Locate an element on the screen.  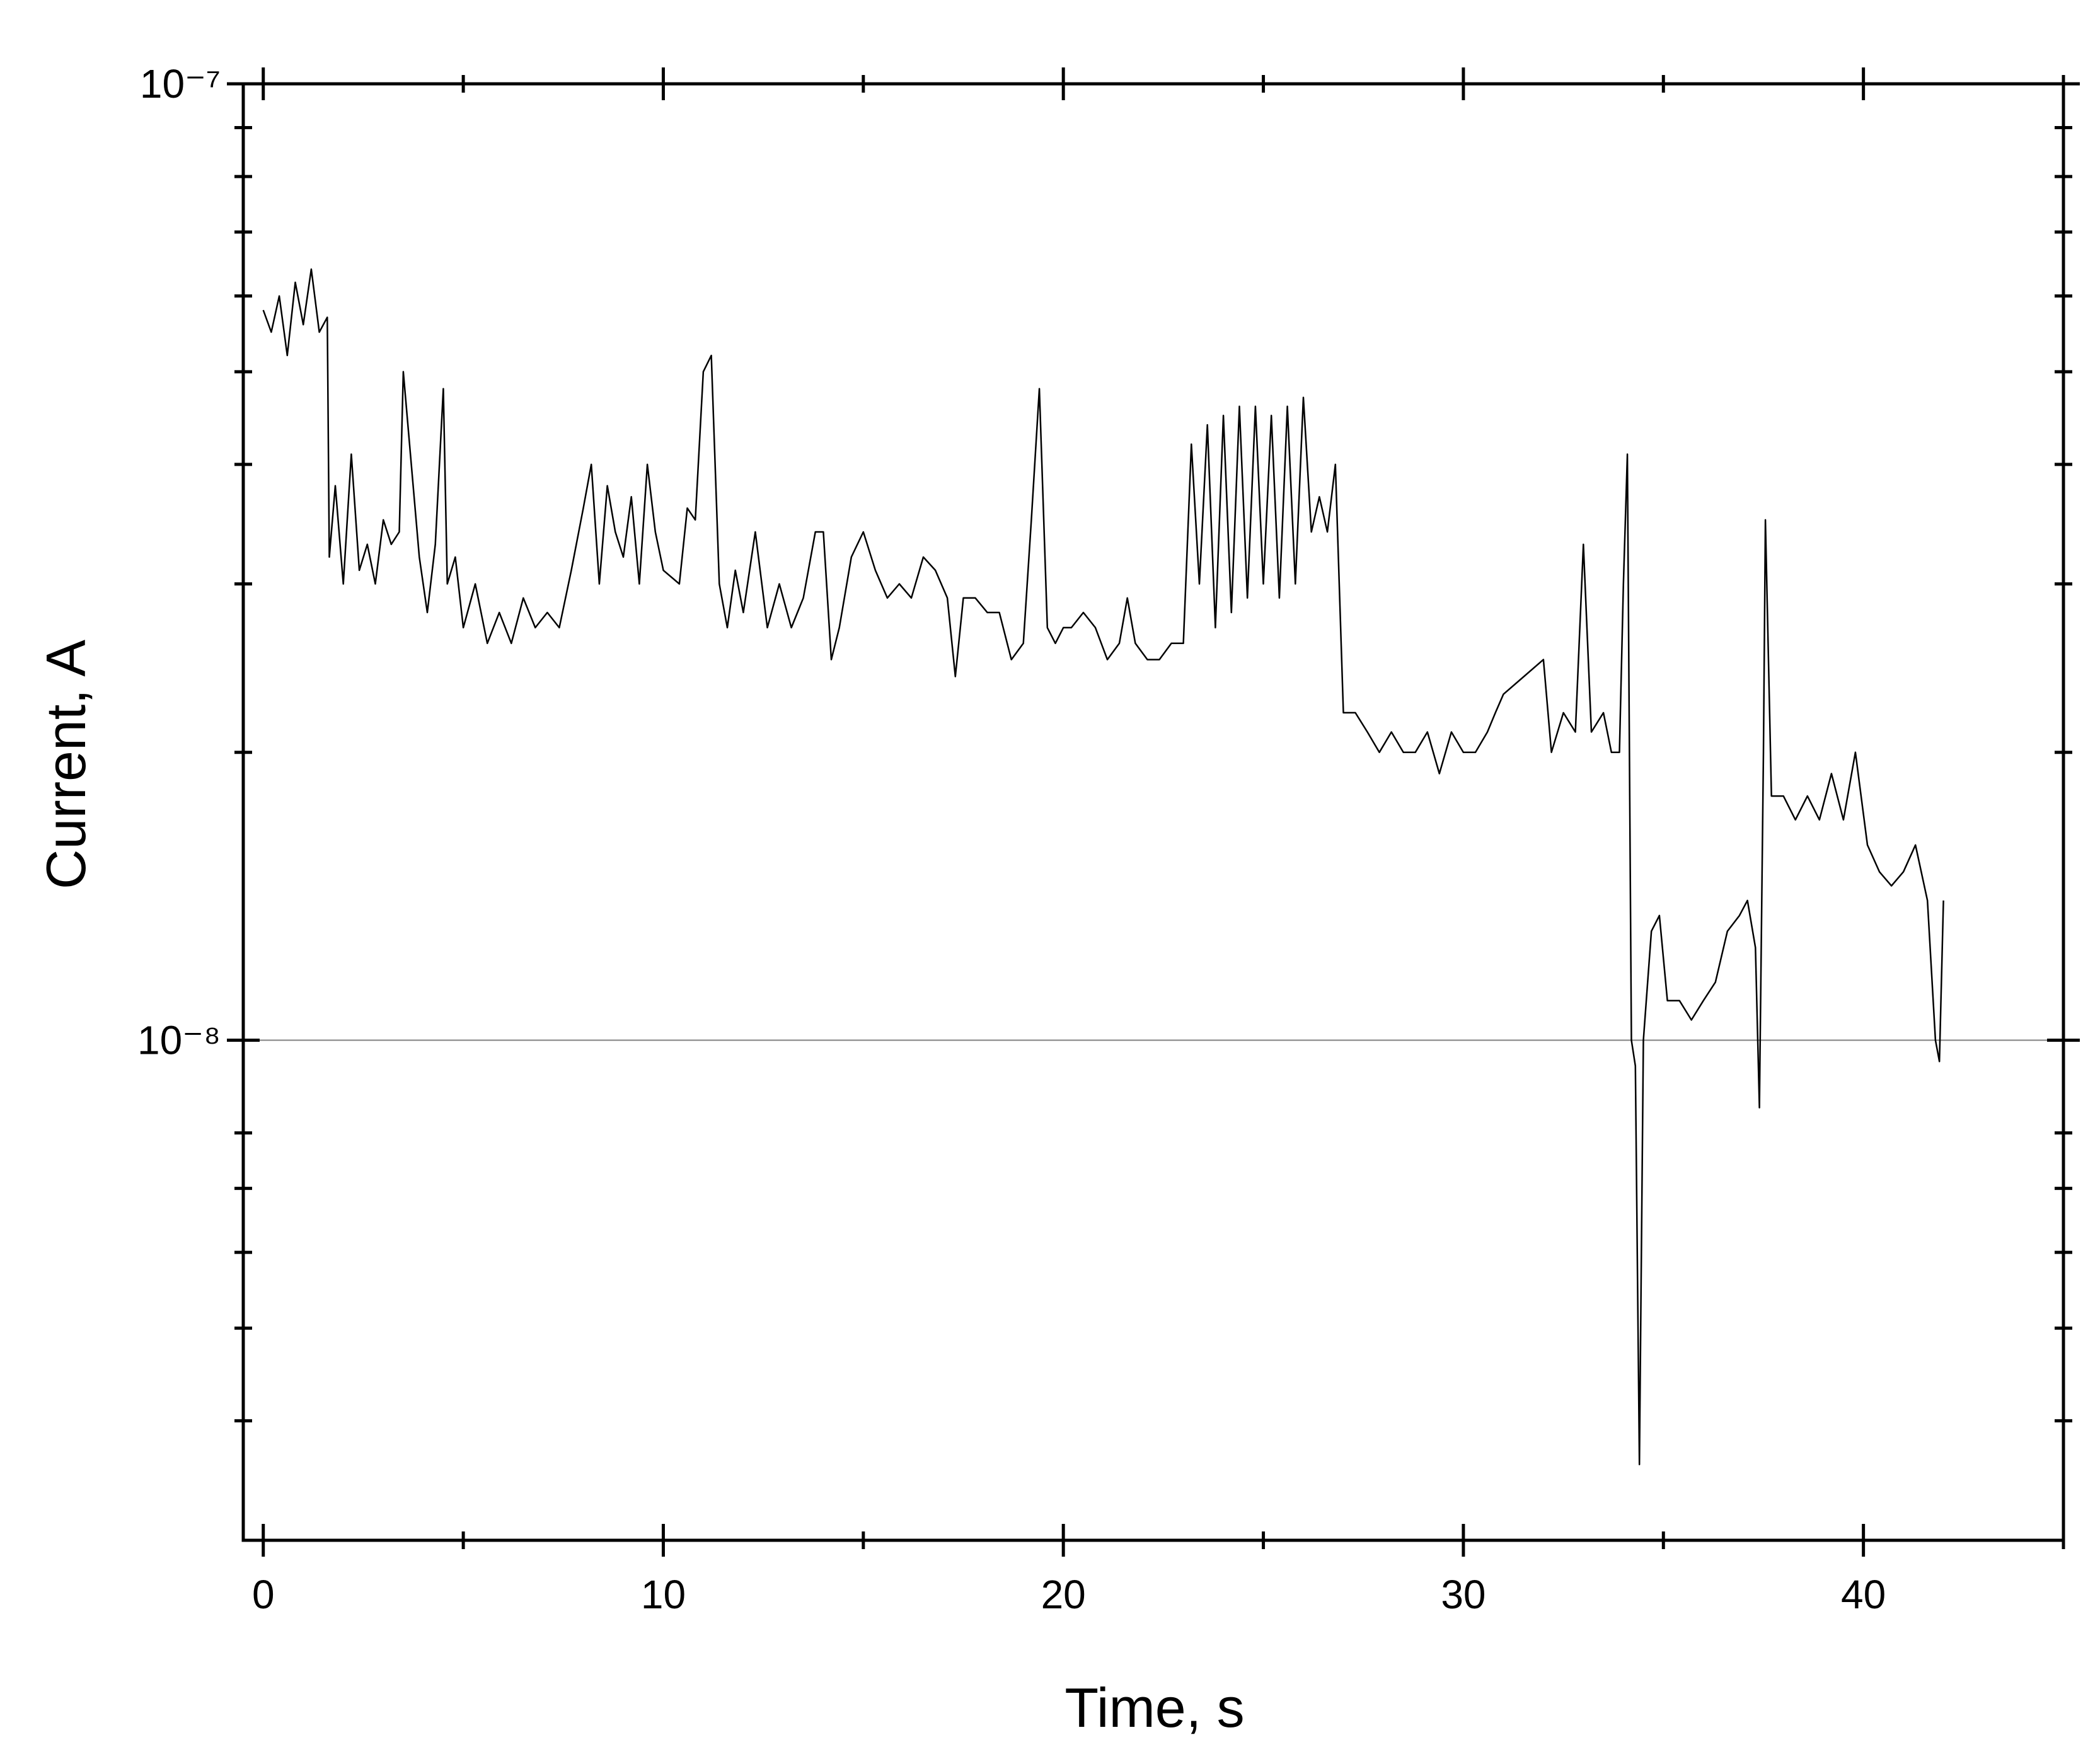
x-tick-label: 40 is located at coordinates (1863, 1594).